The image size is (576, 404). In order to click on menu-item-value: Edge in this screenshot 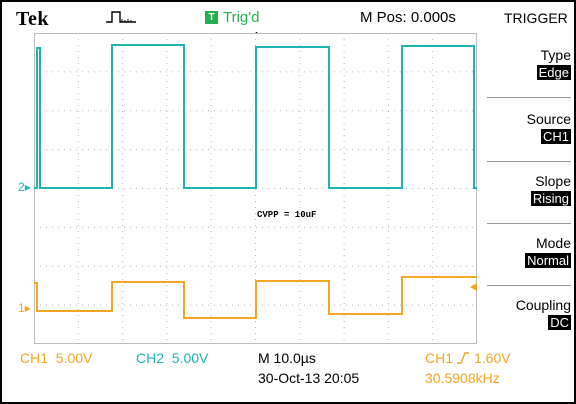, I will do `click(553, 72)`.